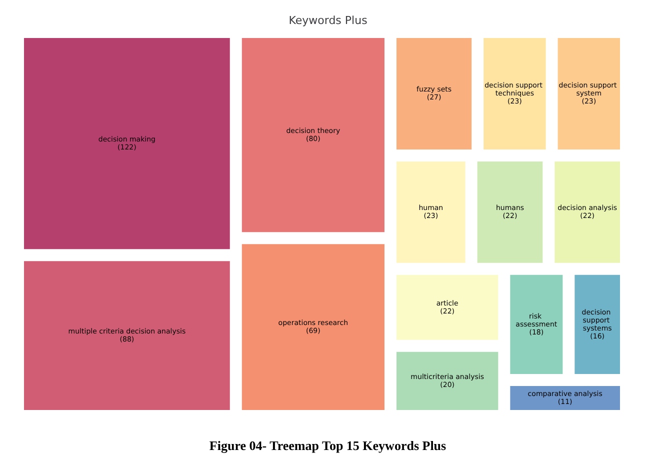 The width and height of the screenshot is (658, 467). I want to click on text: Keywords Plus, so click(328, 20).